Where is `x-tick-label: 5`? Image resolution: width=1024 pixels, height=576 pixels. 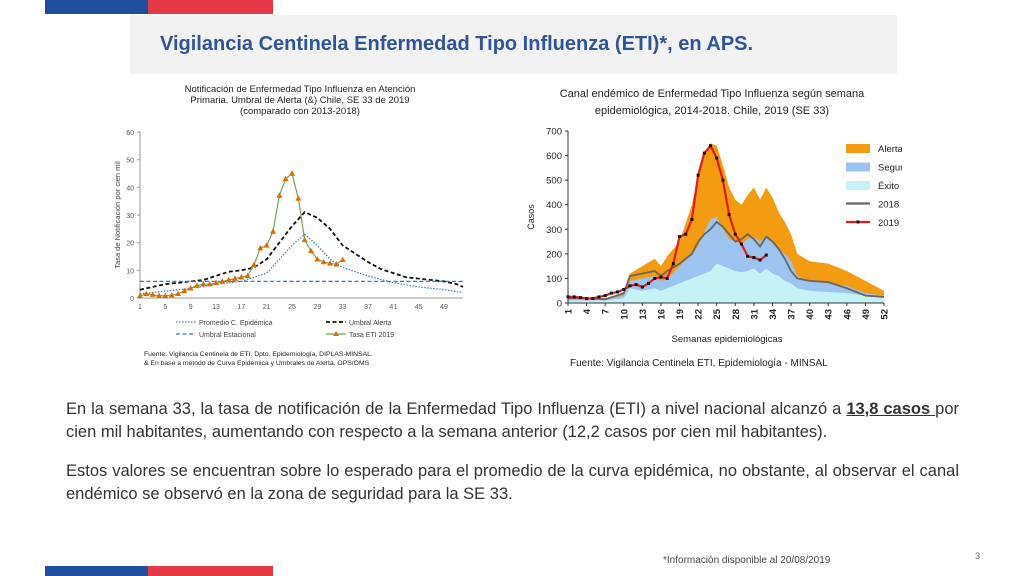 x-tick-label: 5 is located at coordinates (165, 307).